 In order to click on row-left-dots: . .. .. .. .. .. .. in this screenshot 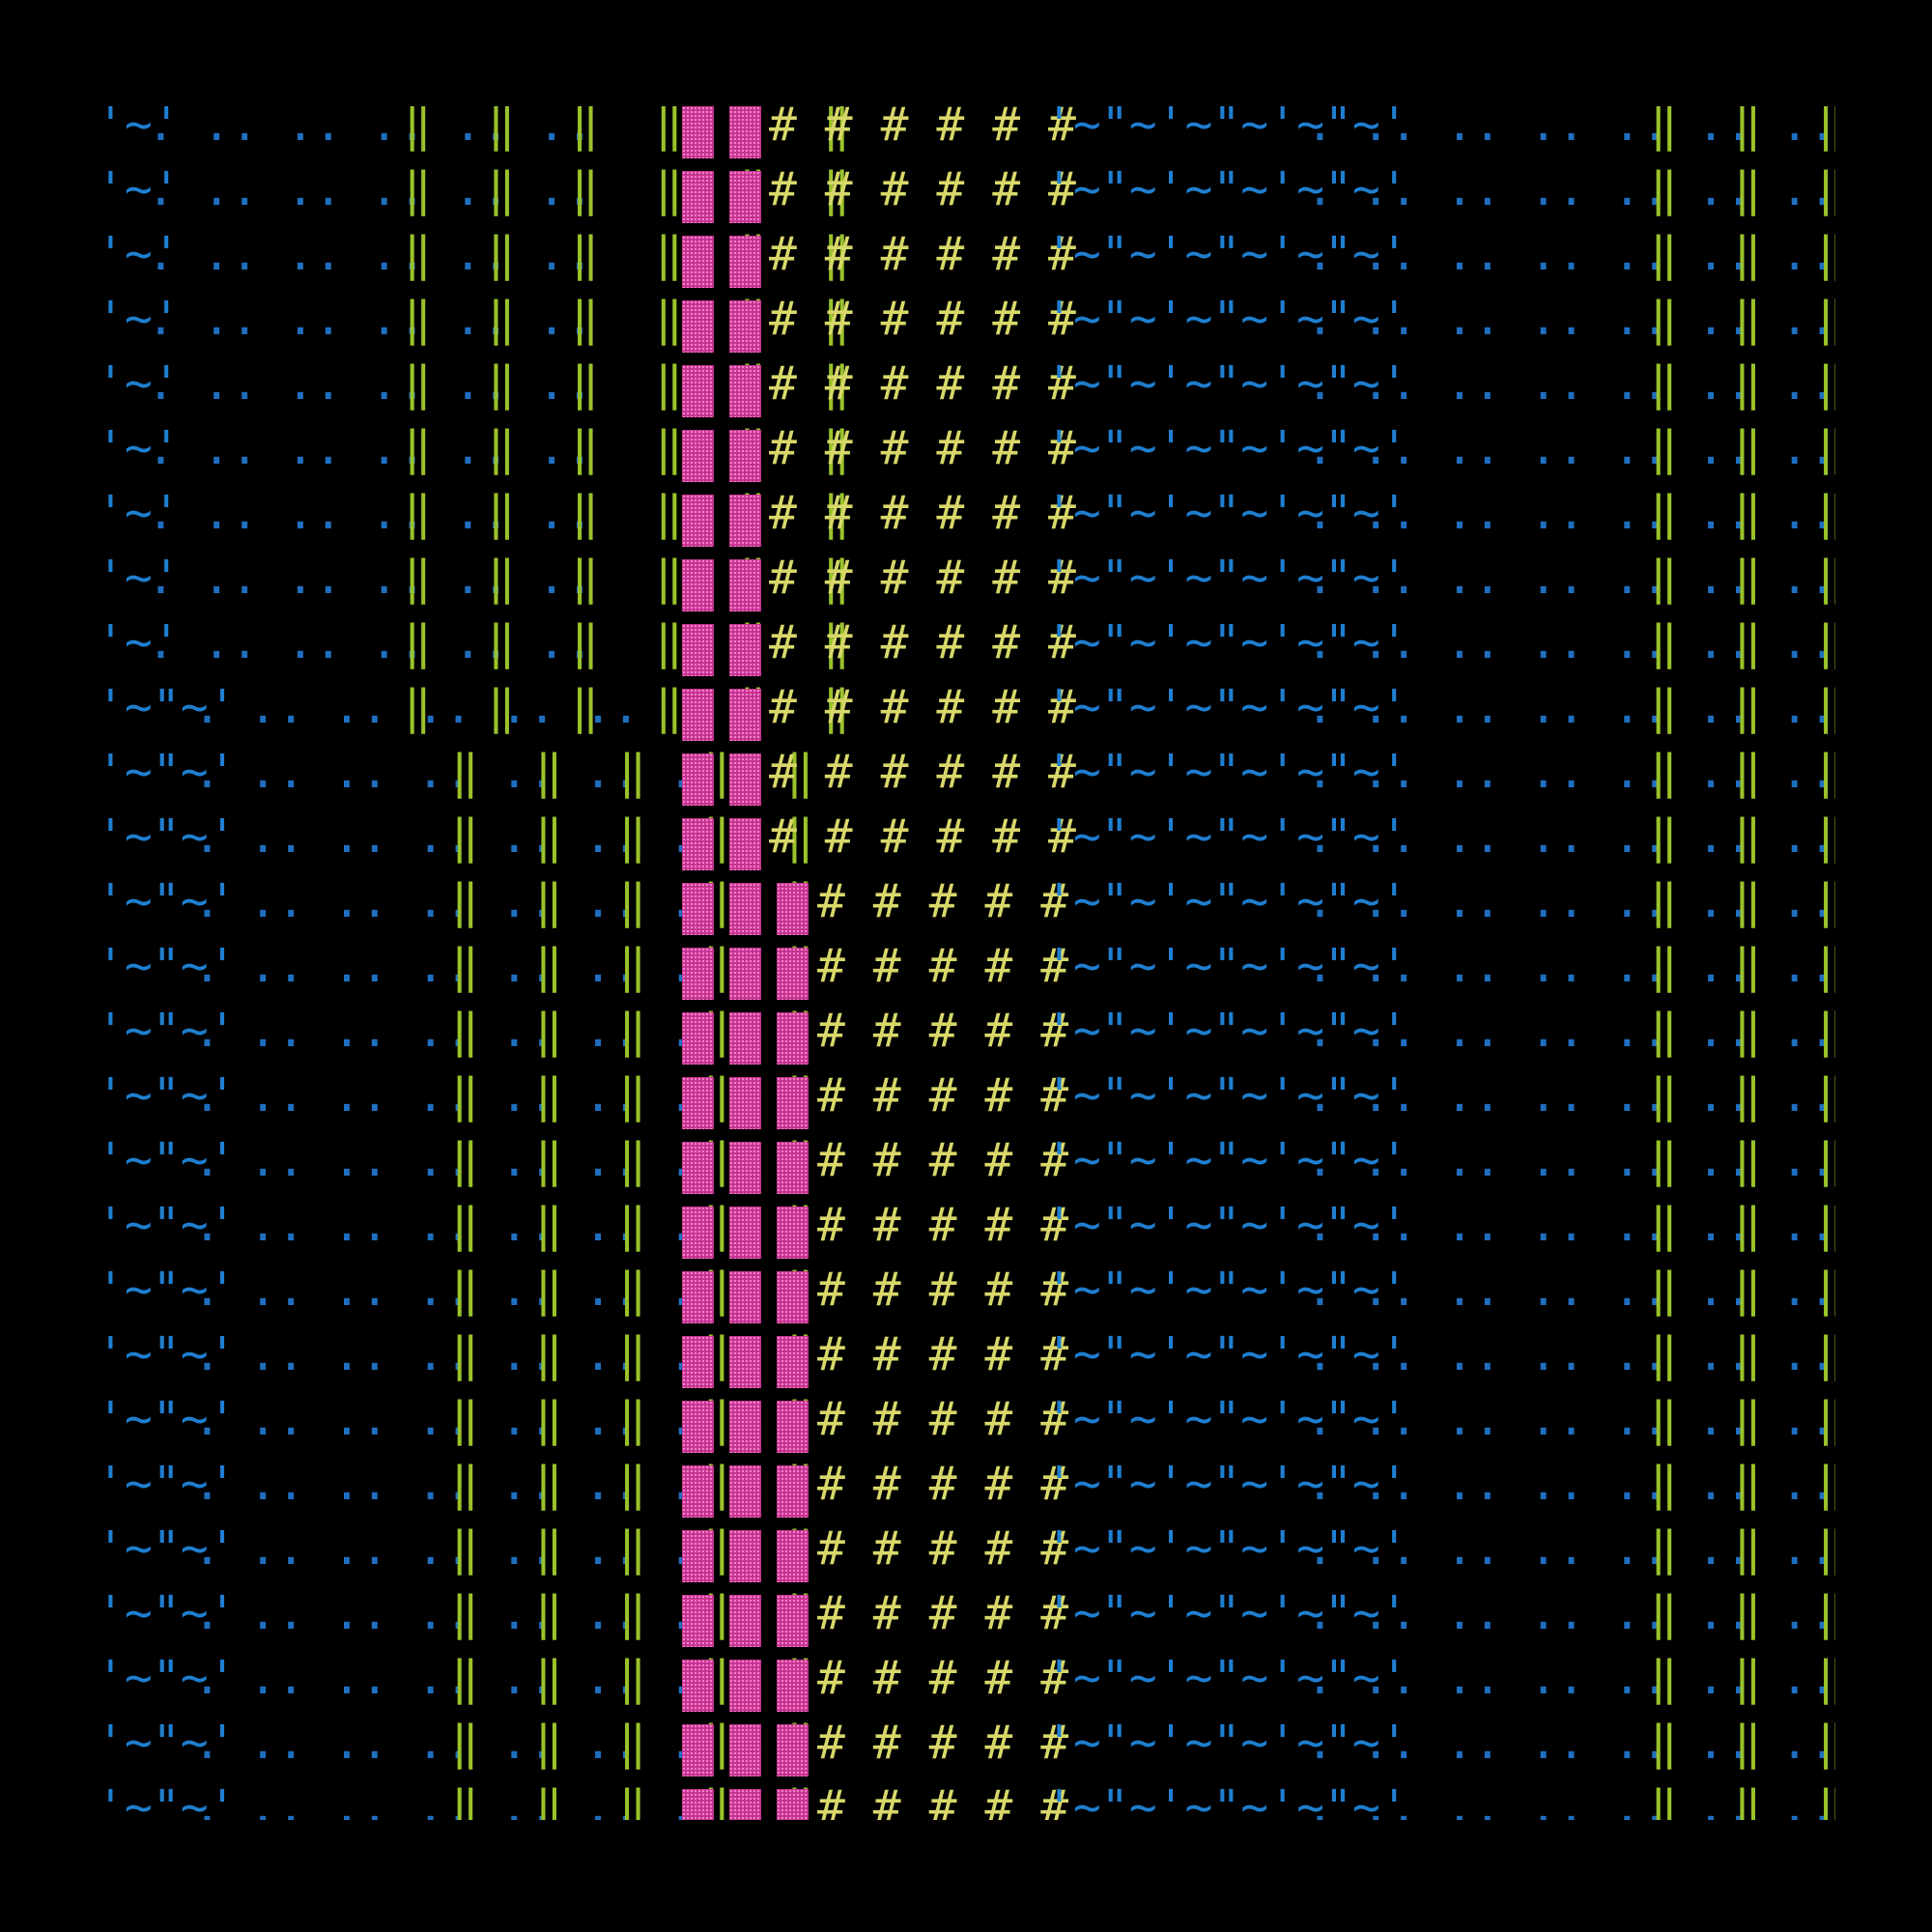, I will do `click(458, 1613)`.